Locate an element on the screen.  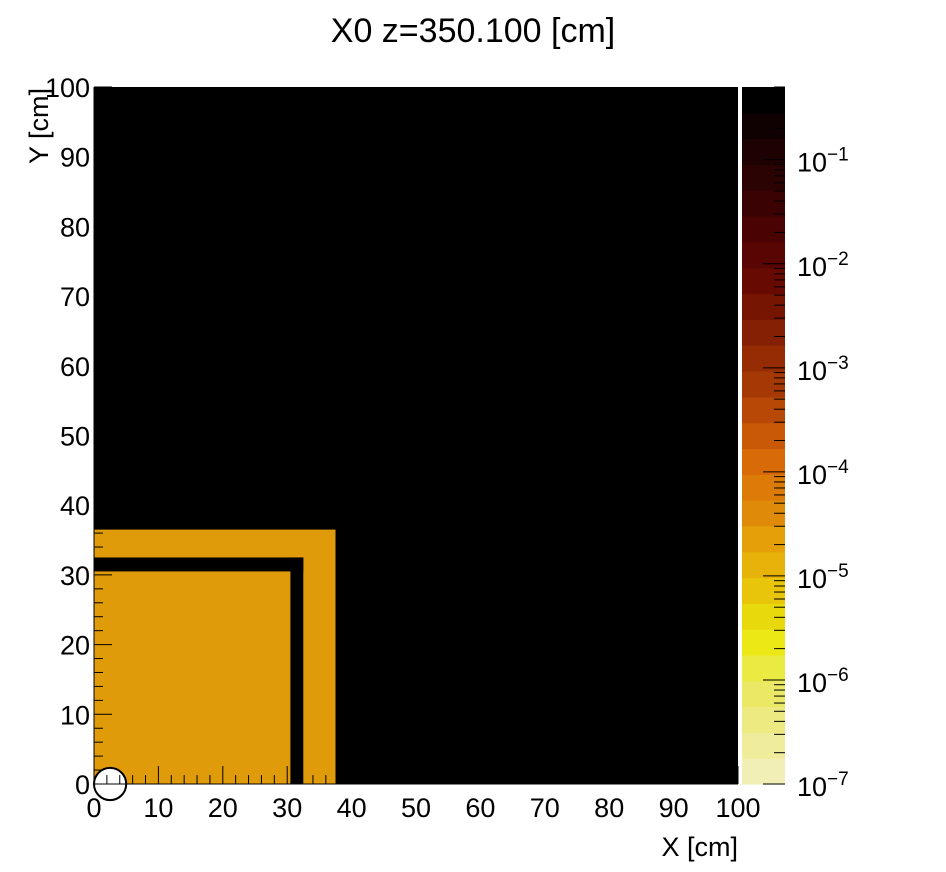
colorbar-tick-label: 10⁻⁶ is located at coordinates (823, 681).